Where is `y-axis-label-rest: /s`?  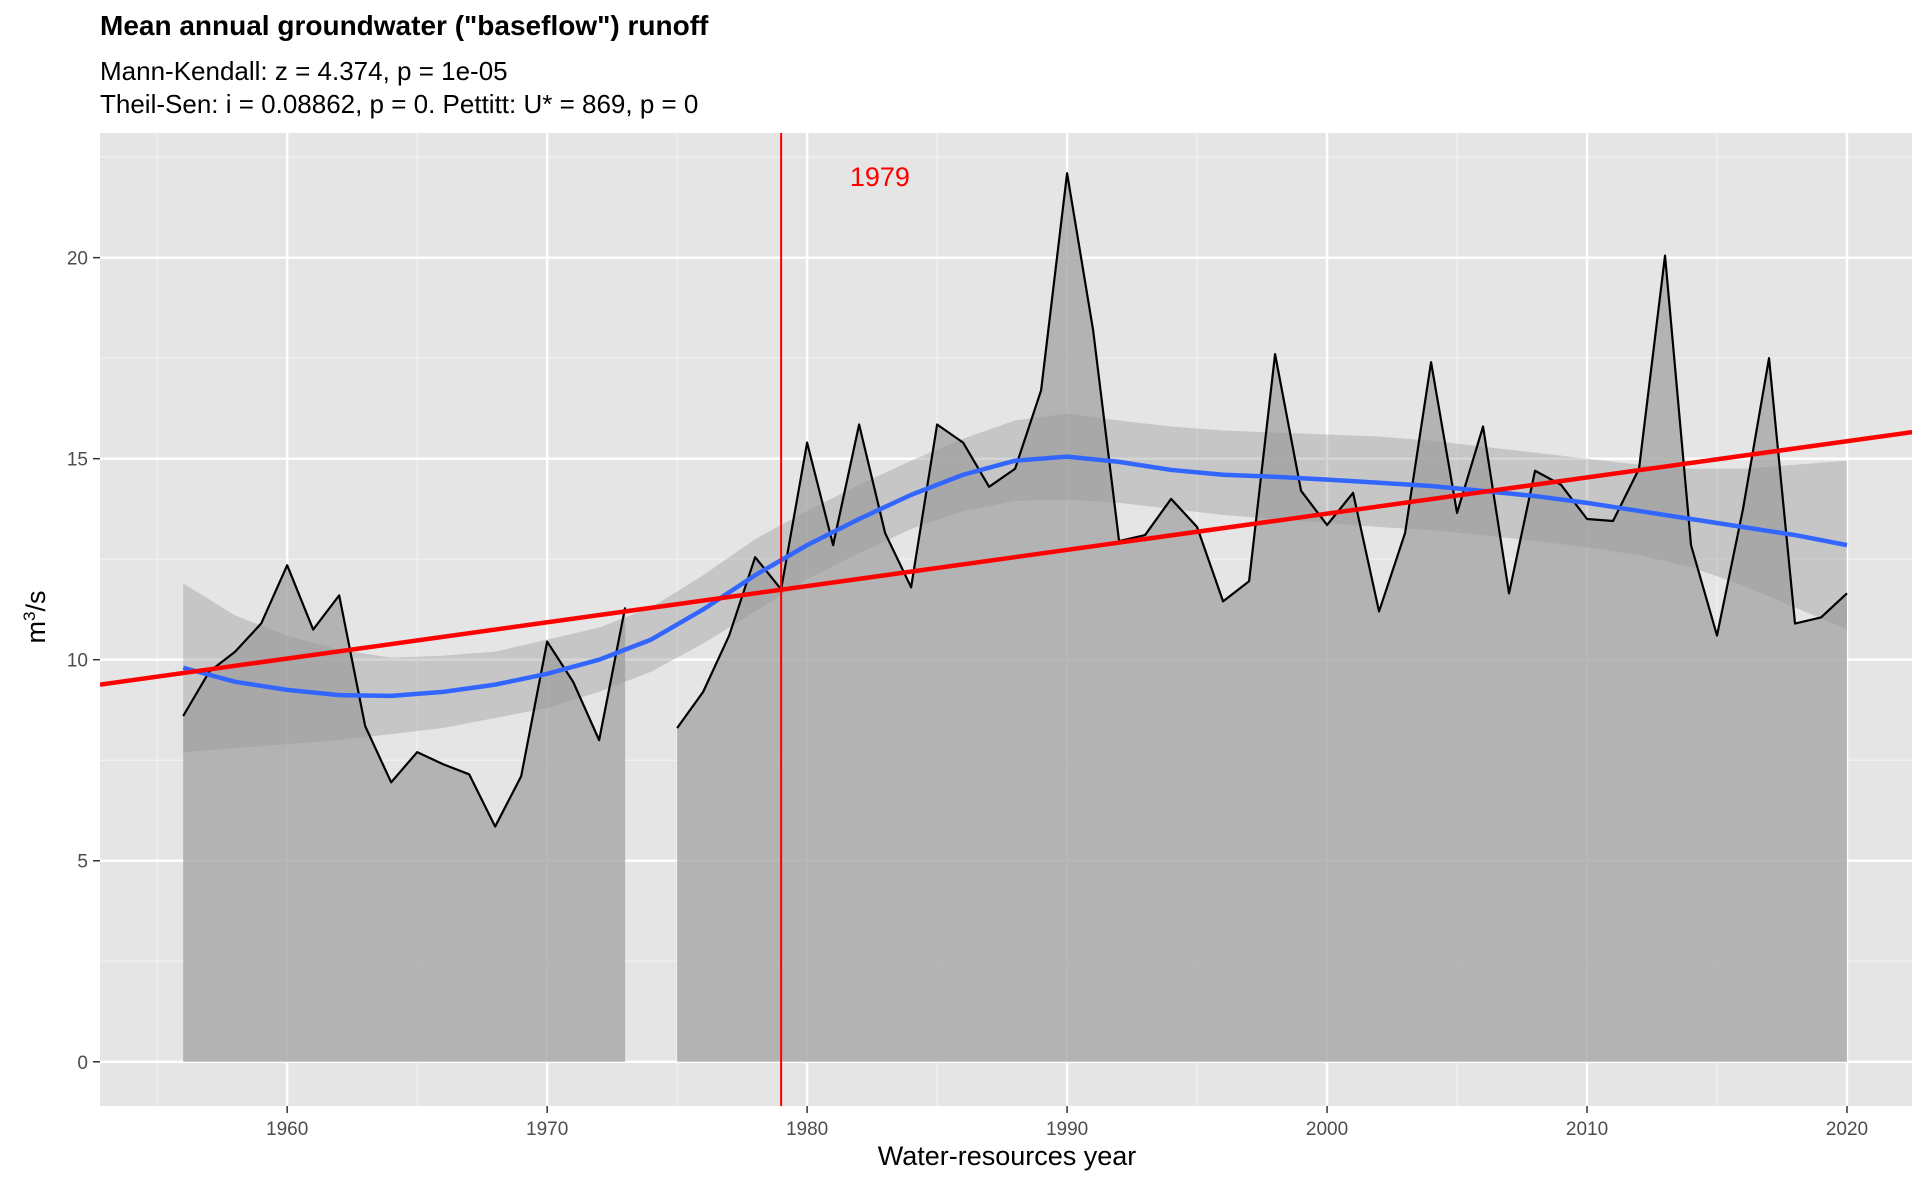
y-axis-label-rest: /s is located at coordinates (36, 601).